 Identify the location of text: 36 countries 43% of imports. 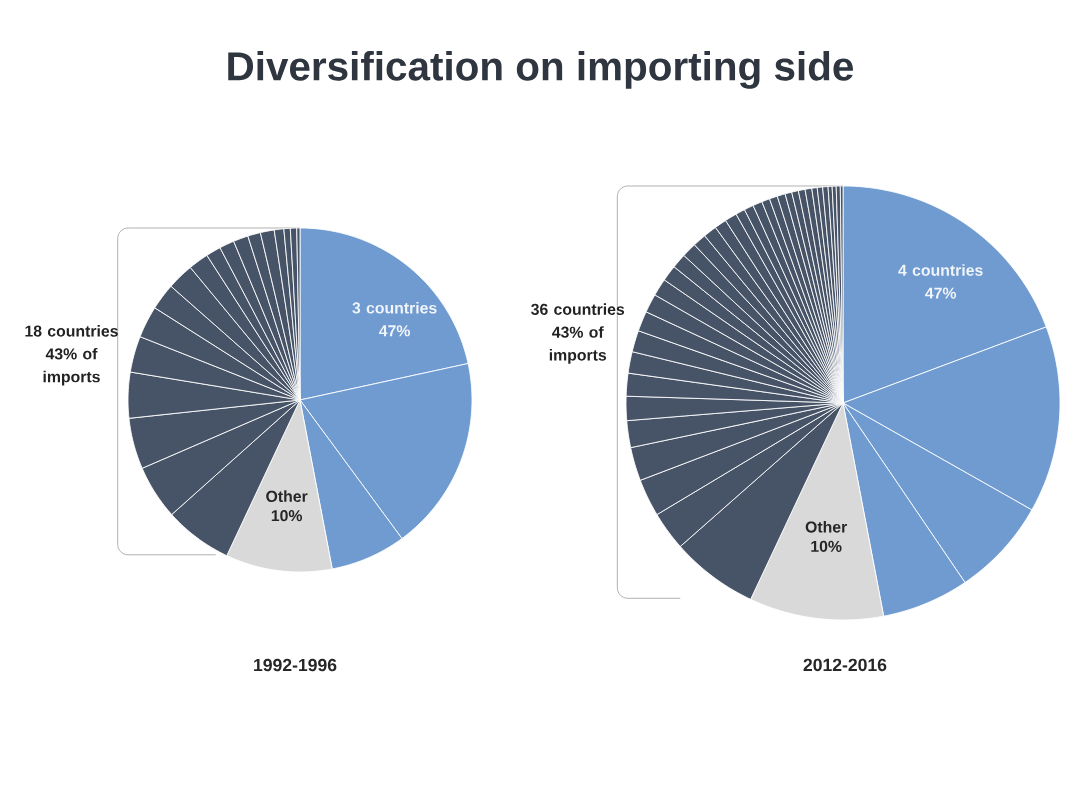
(578, 333).